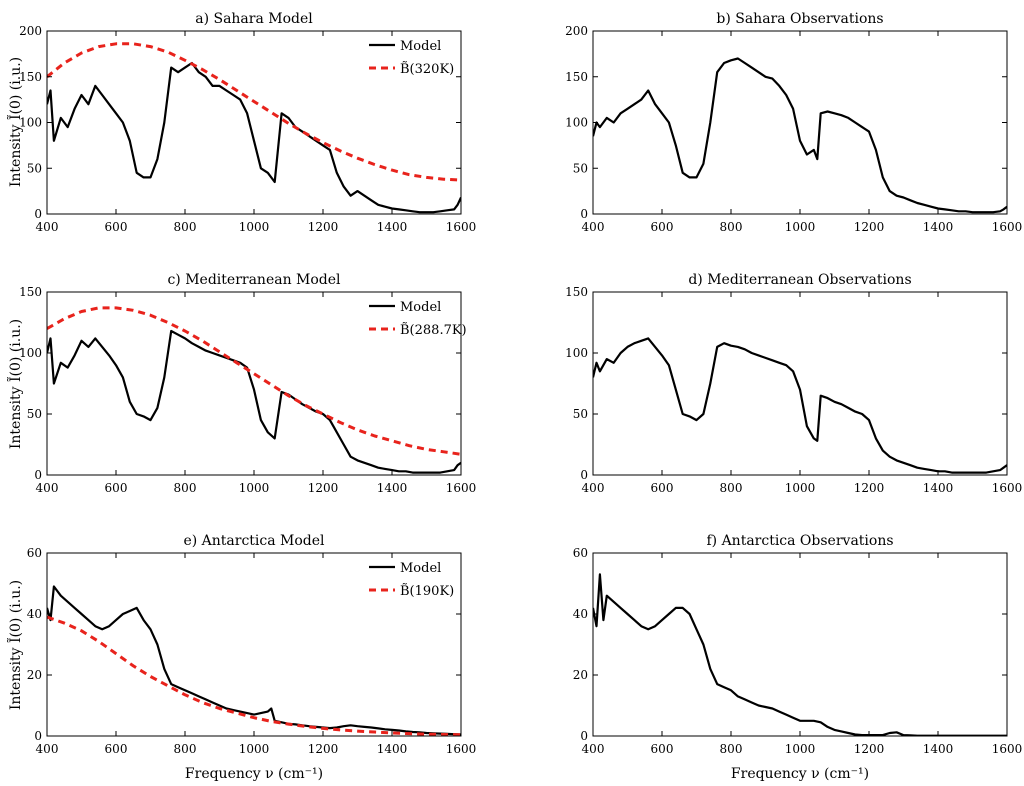  What do you see at coordinates (731, 227) in the screenshot?
I see `x-tick-label-b-800: 800` at bounding box center [731, 227].